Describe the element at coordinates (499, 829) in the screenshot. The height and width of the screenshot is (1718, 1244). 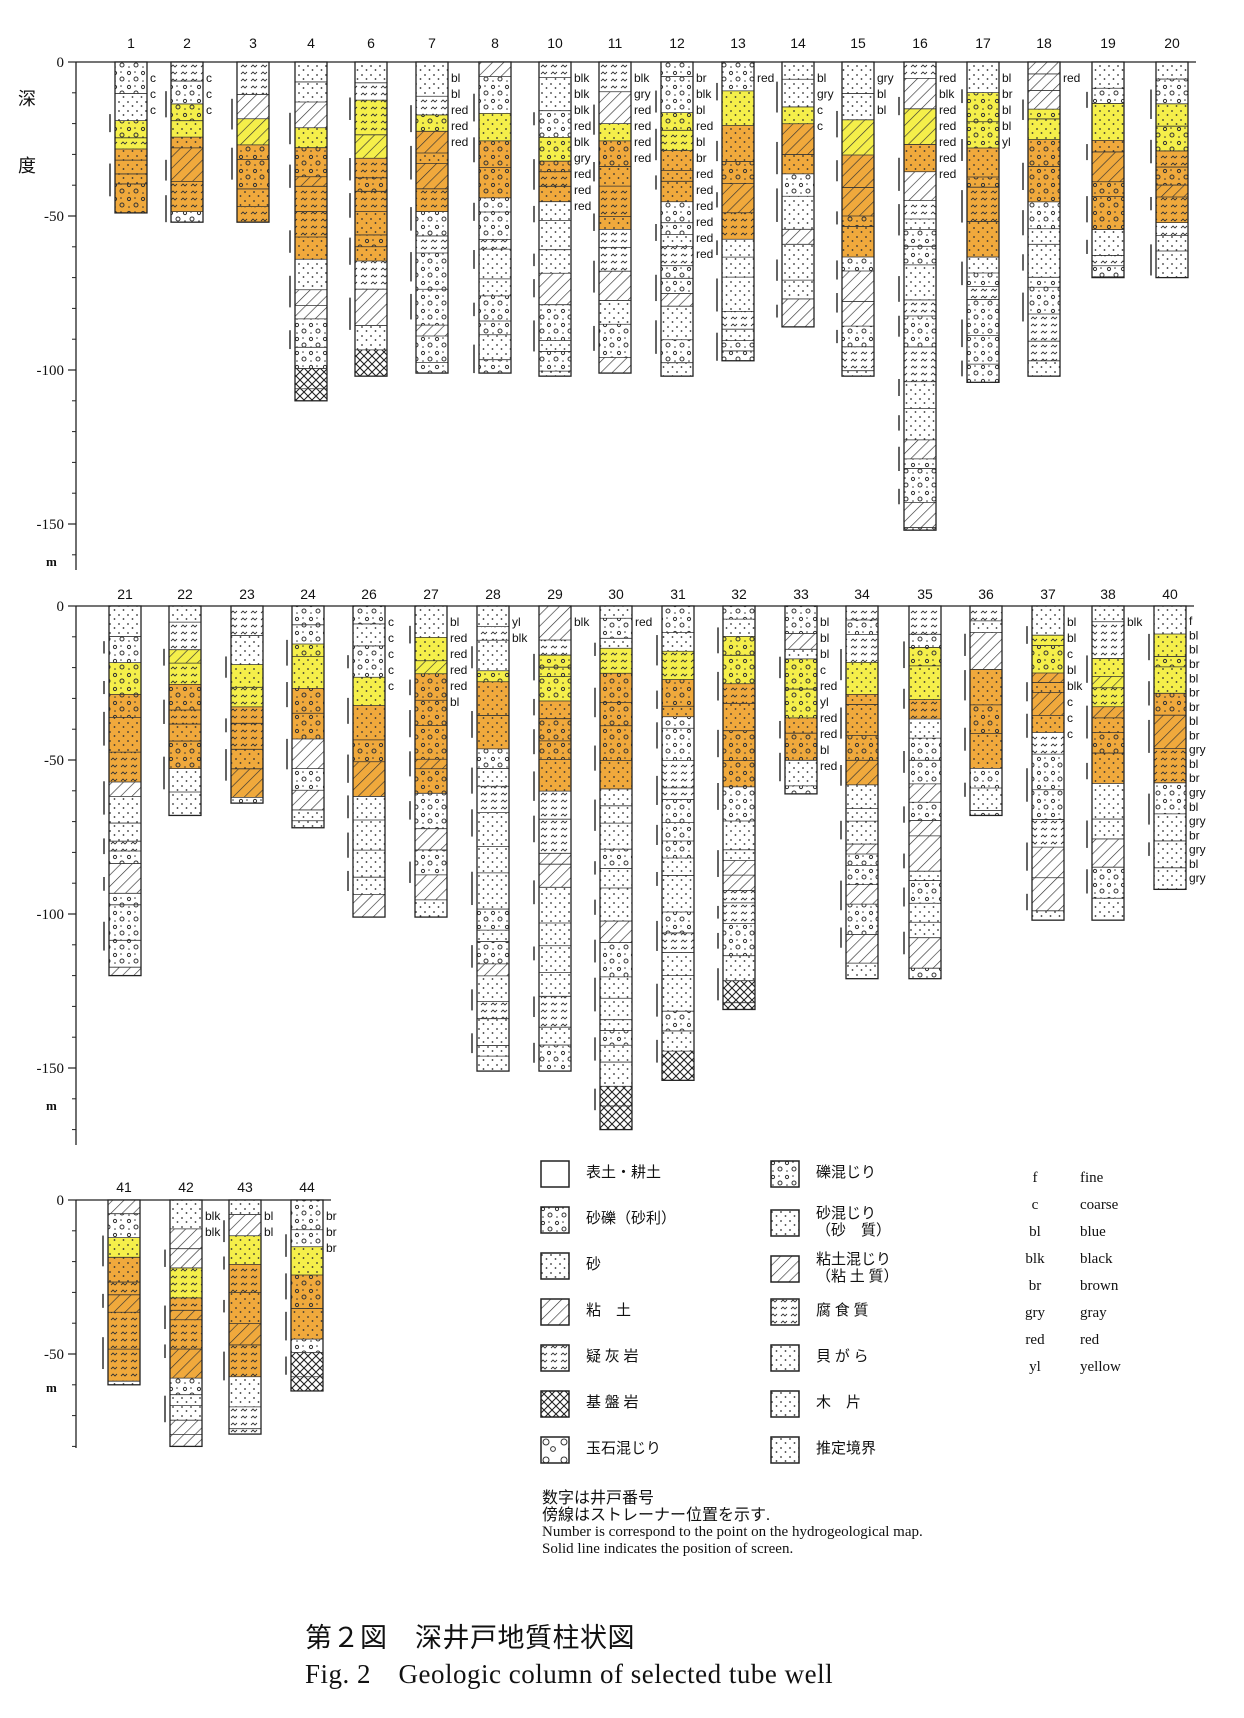
I see `well-column-28: 28 yl blk` at that location.